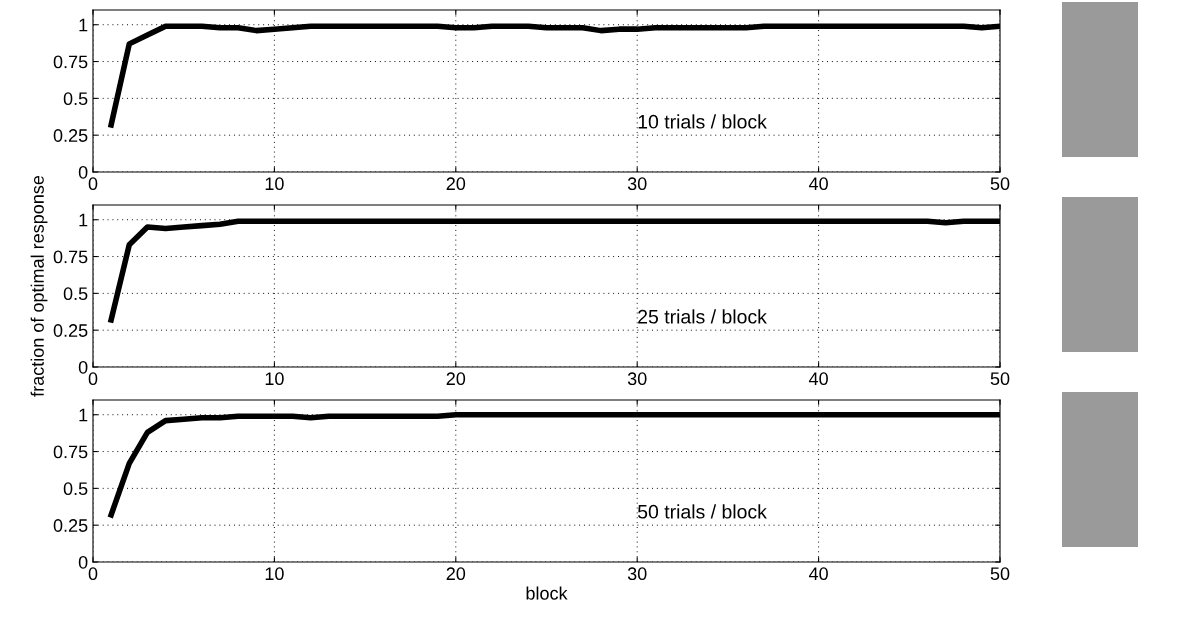 The width and height of the screenshot is (1200, 621). What do you see at coordinates (547, 593) in the screenshot?
I see `x-axis-title: block` at bounding box center [547, 593].